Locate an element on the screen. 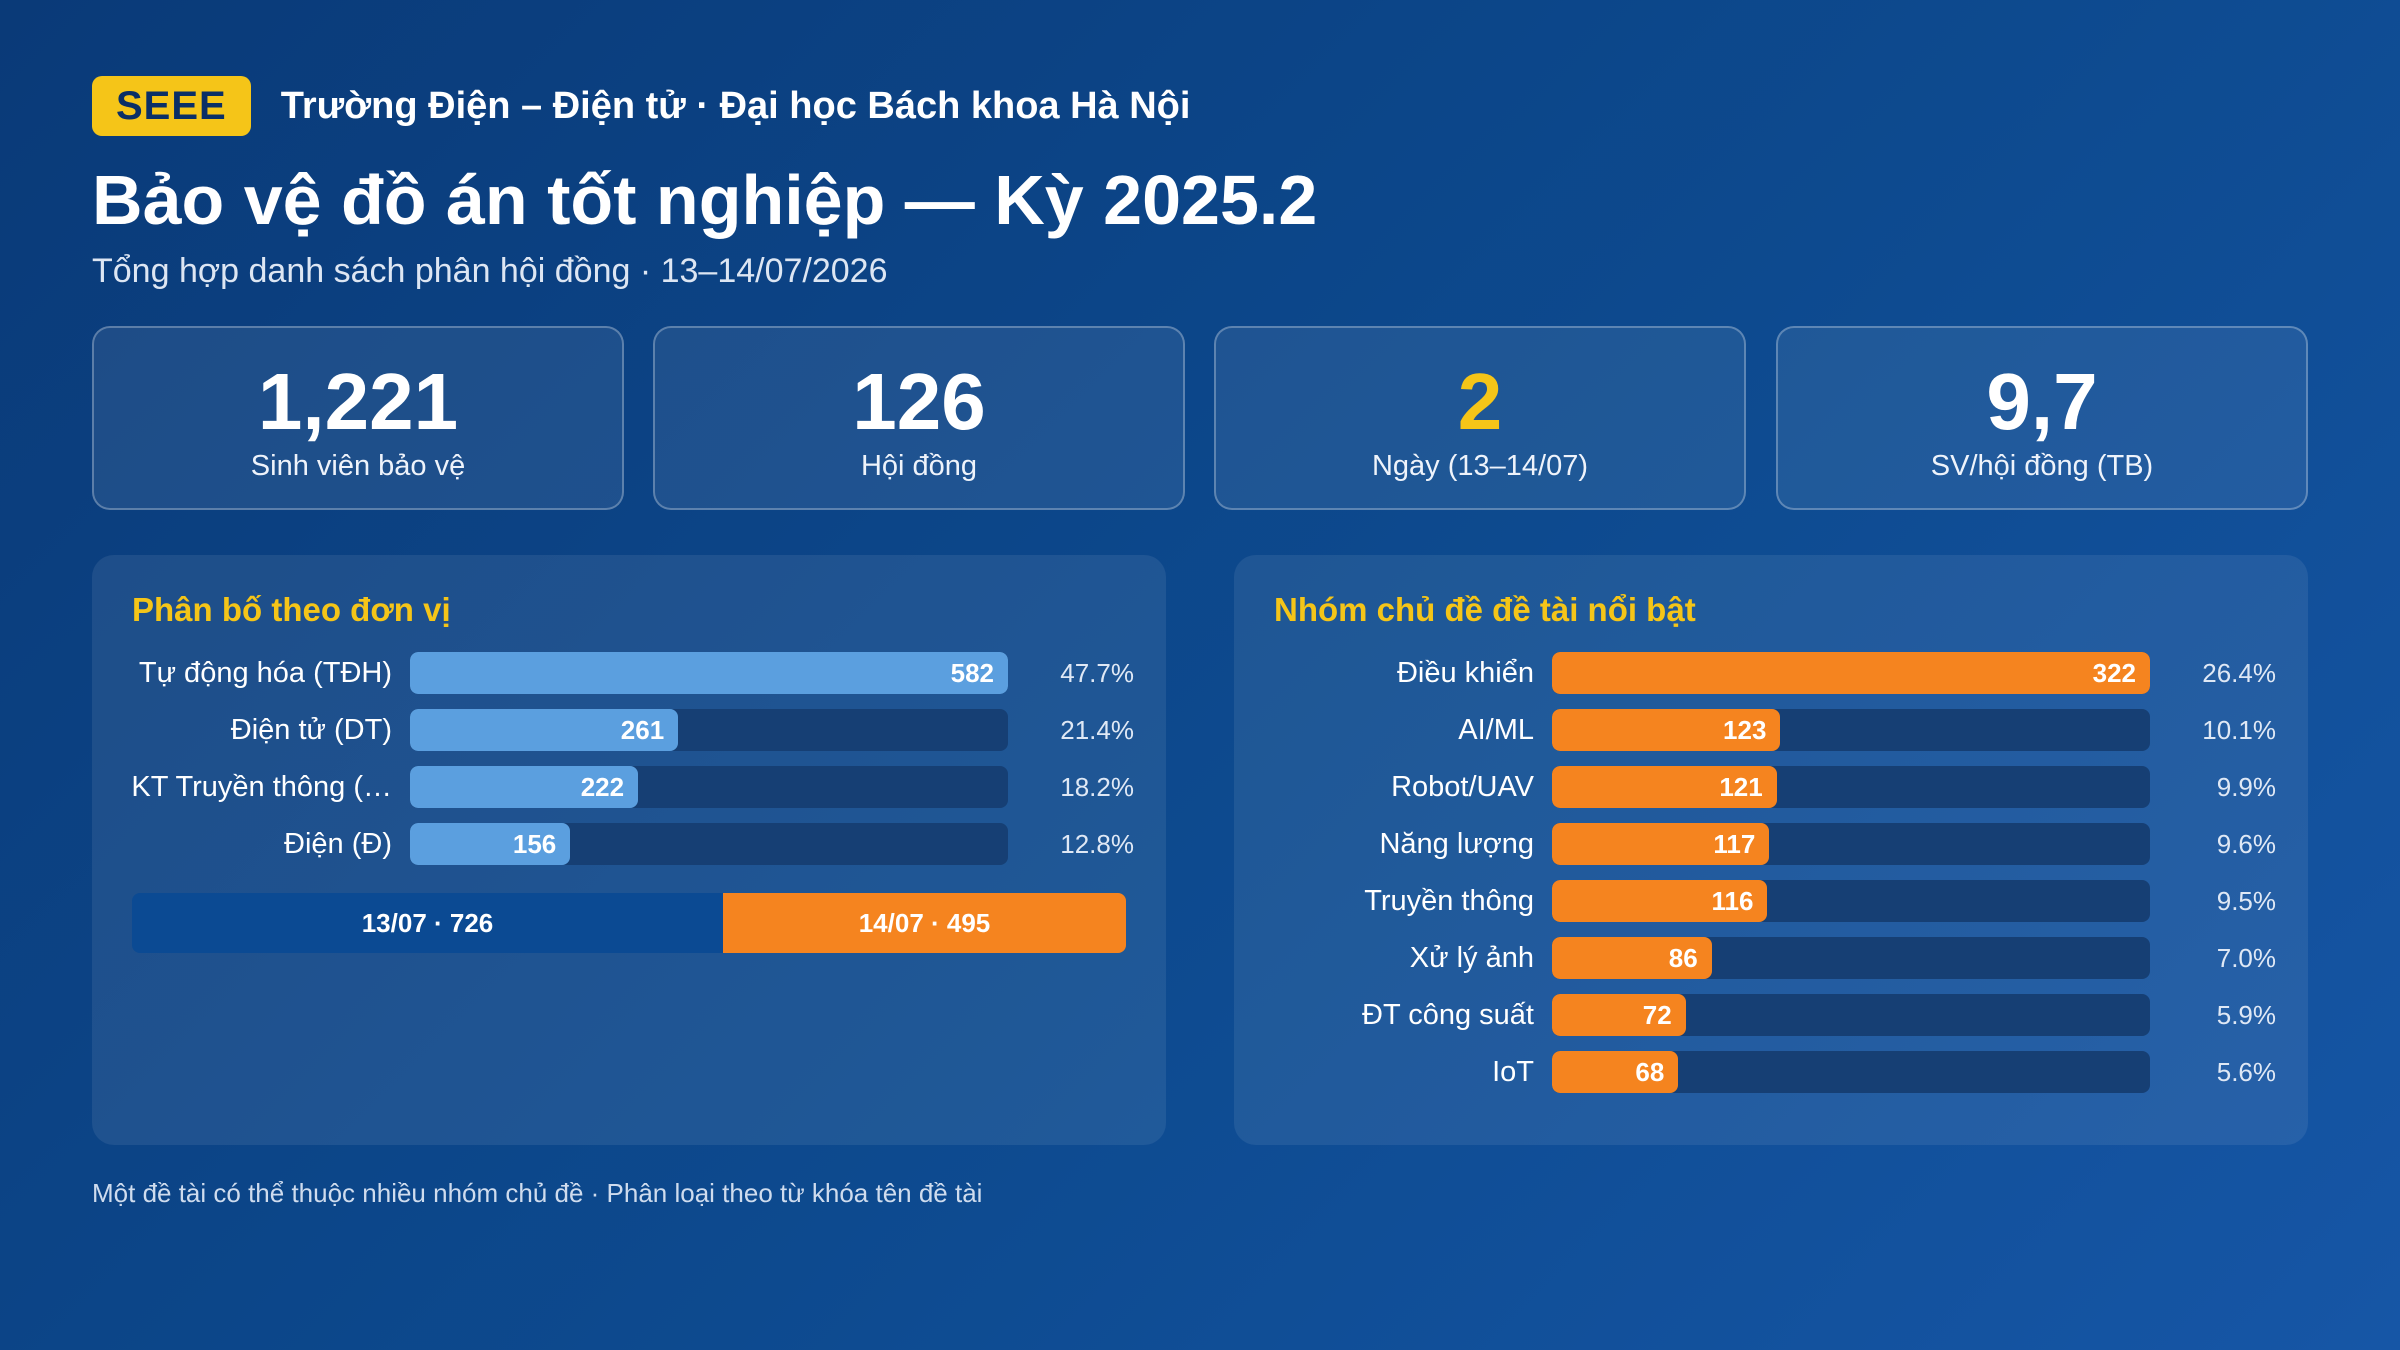 This screenshot has width=2400, height=1350. bar-value-label: 123 is located at coordinates (1745, 730).